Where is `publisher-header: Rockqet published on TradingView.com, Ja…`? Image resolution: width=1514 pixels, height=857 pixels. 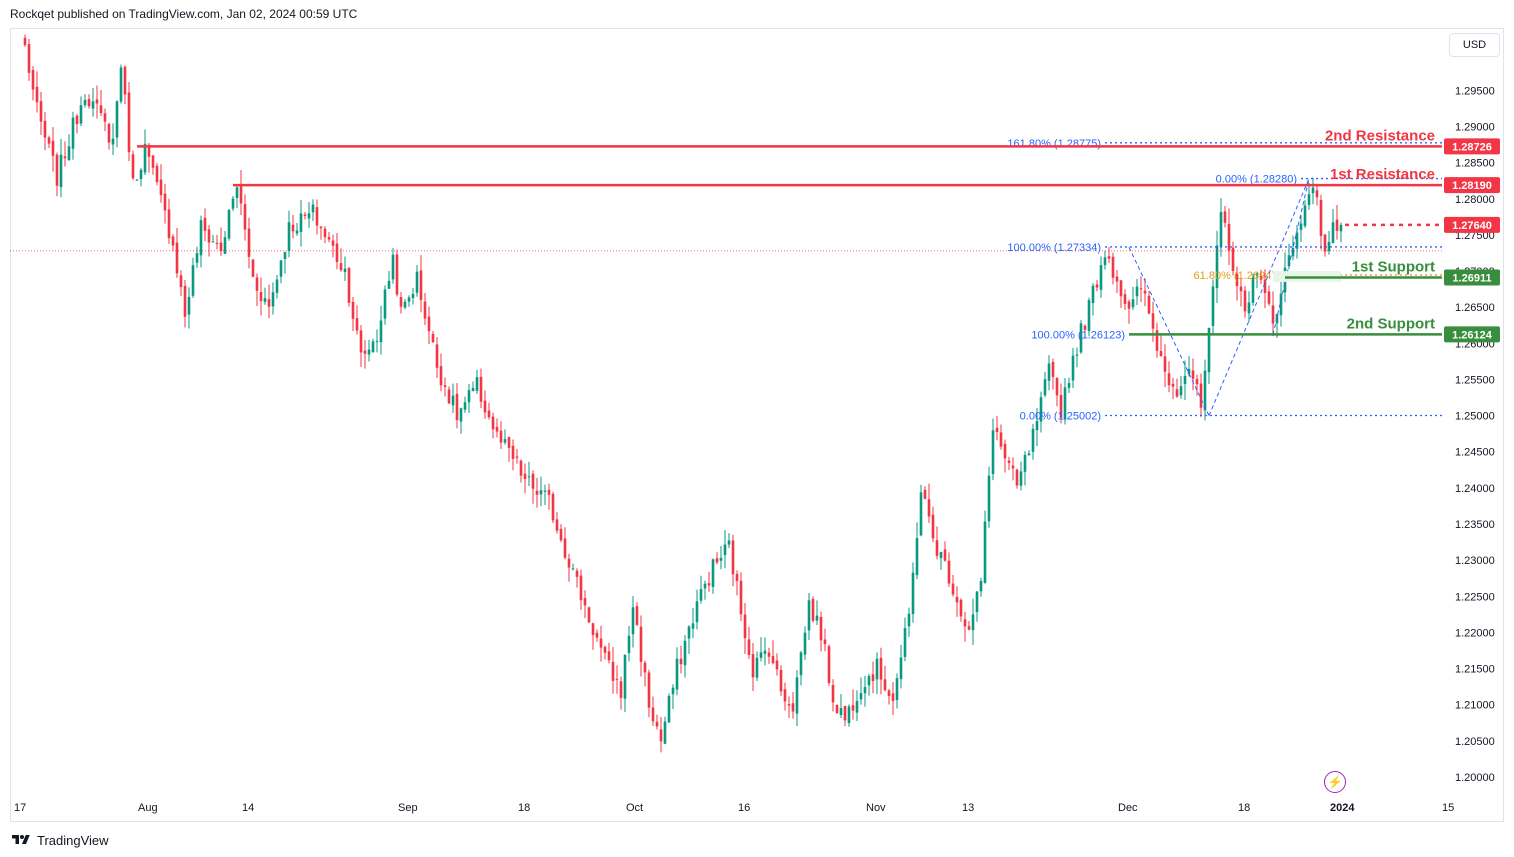 publisher-header: Rockqet published on TradingView.com, Ja… is located at coordinates (184, 14).